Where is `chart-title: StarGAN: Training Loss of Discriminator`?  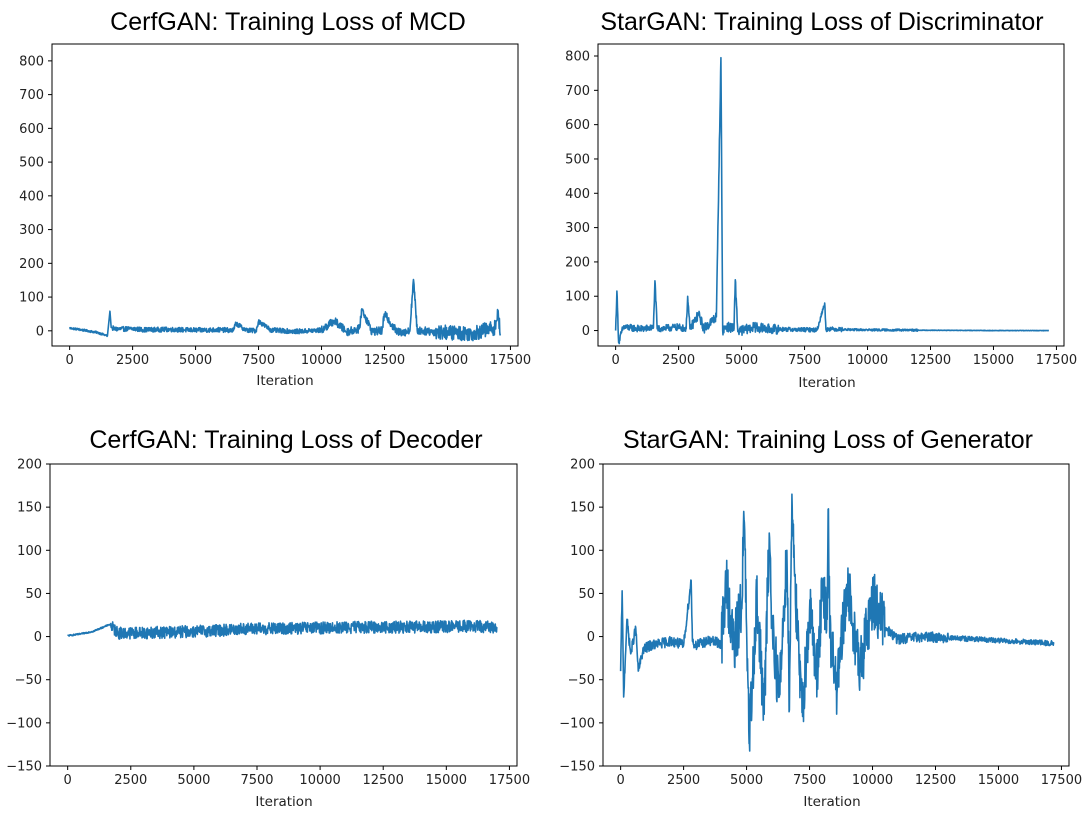
chart-title: StarGAN: Training Loss of Discriminator is located at coordinates (821, 22).